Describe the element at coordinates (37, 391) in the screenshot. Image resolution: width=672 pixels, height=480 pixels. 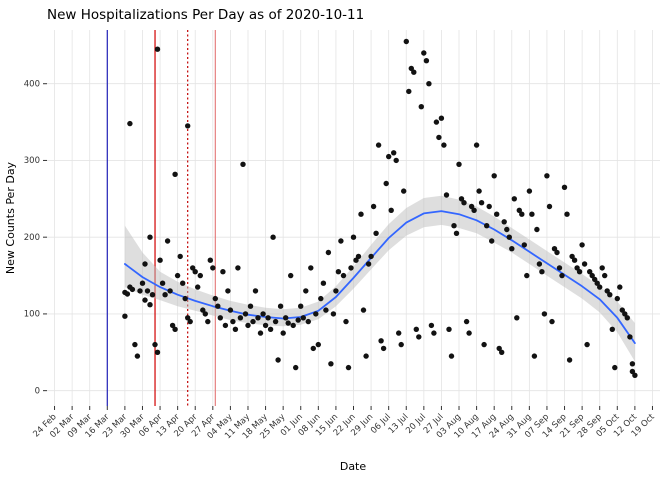
I see `y-tick-label: 0` at that location.